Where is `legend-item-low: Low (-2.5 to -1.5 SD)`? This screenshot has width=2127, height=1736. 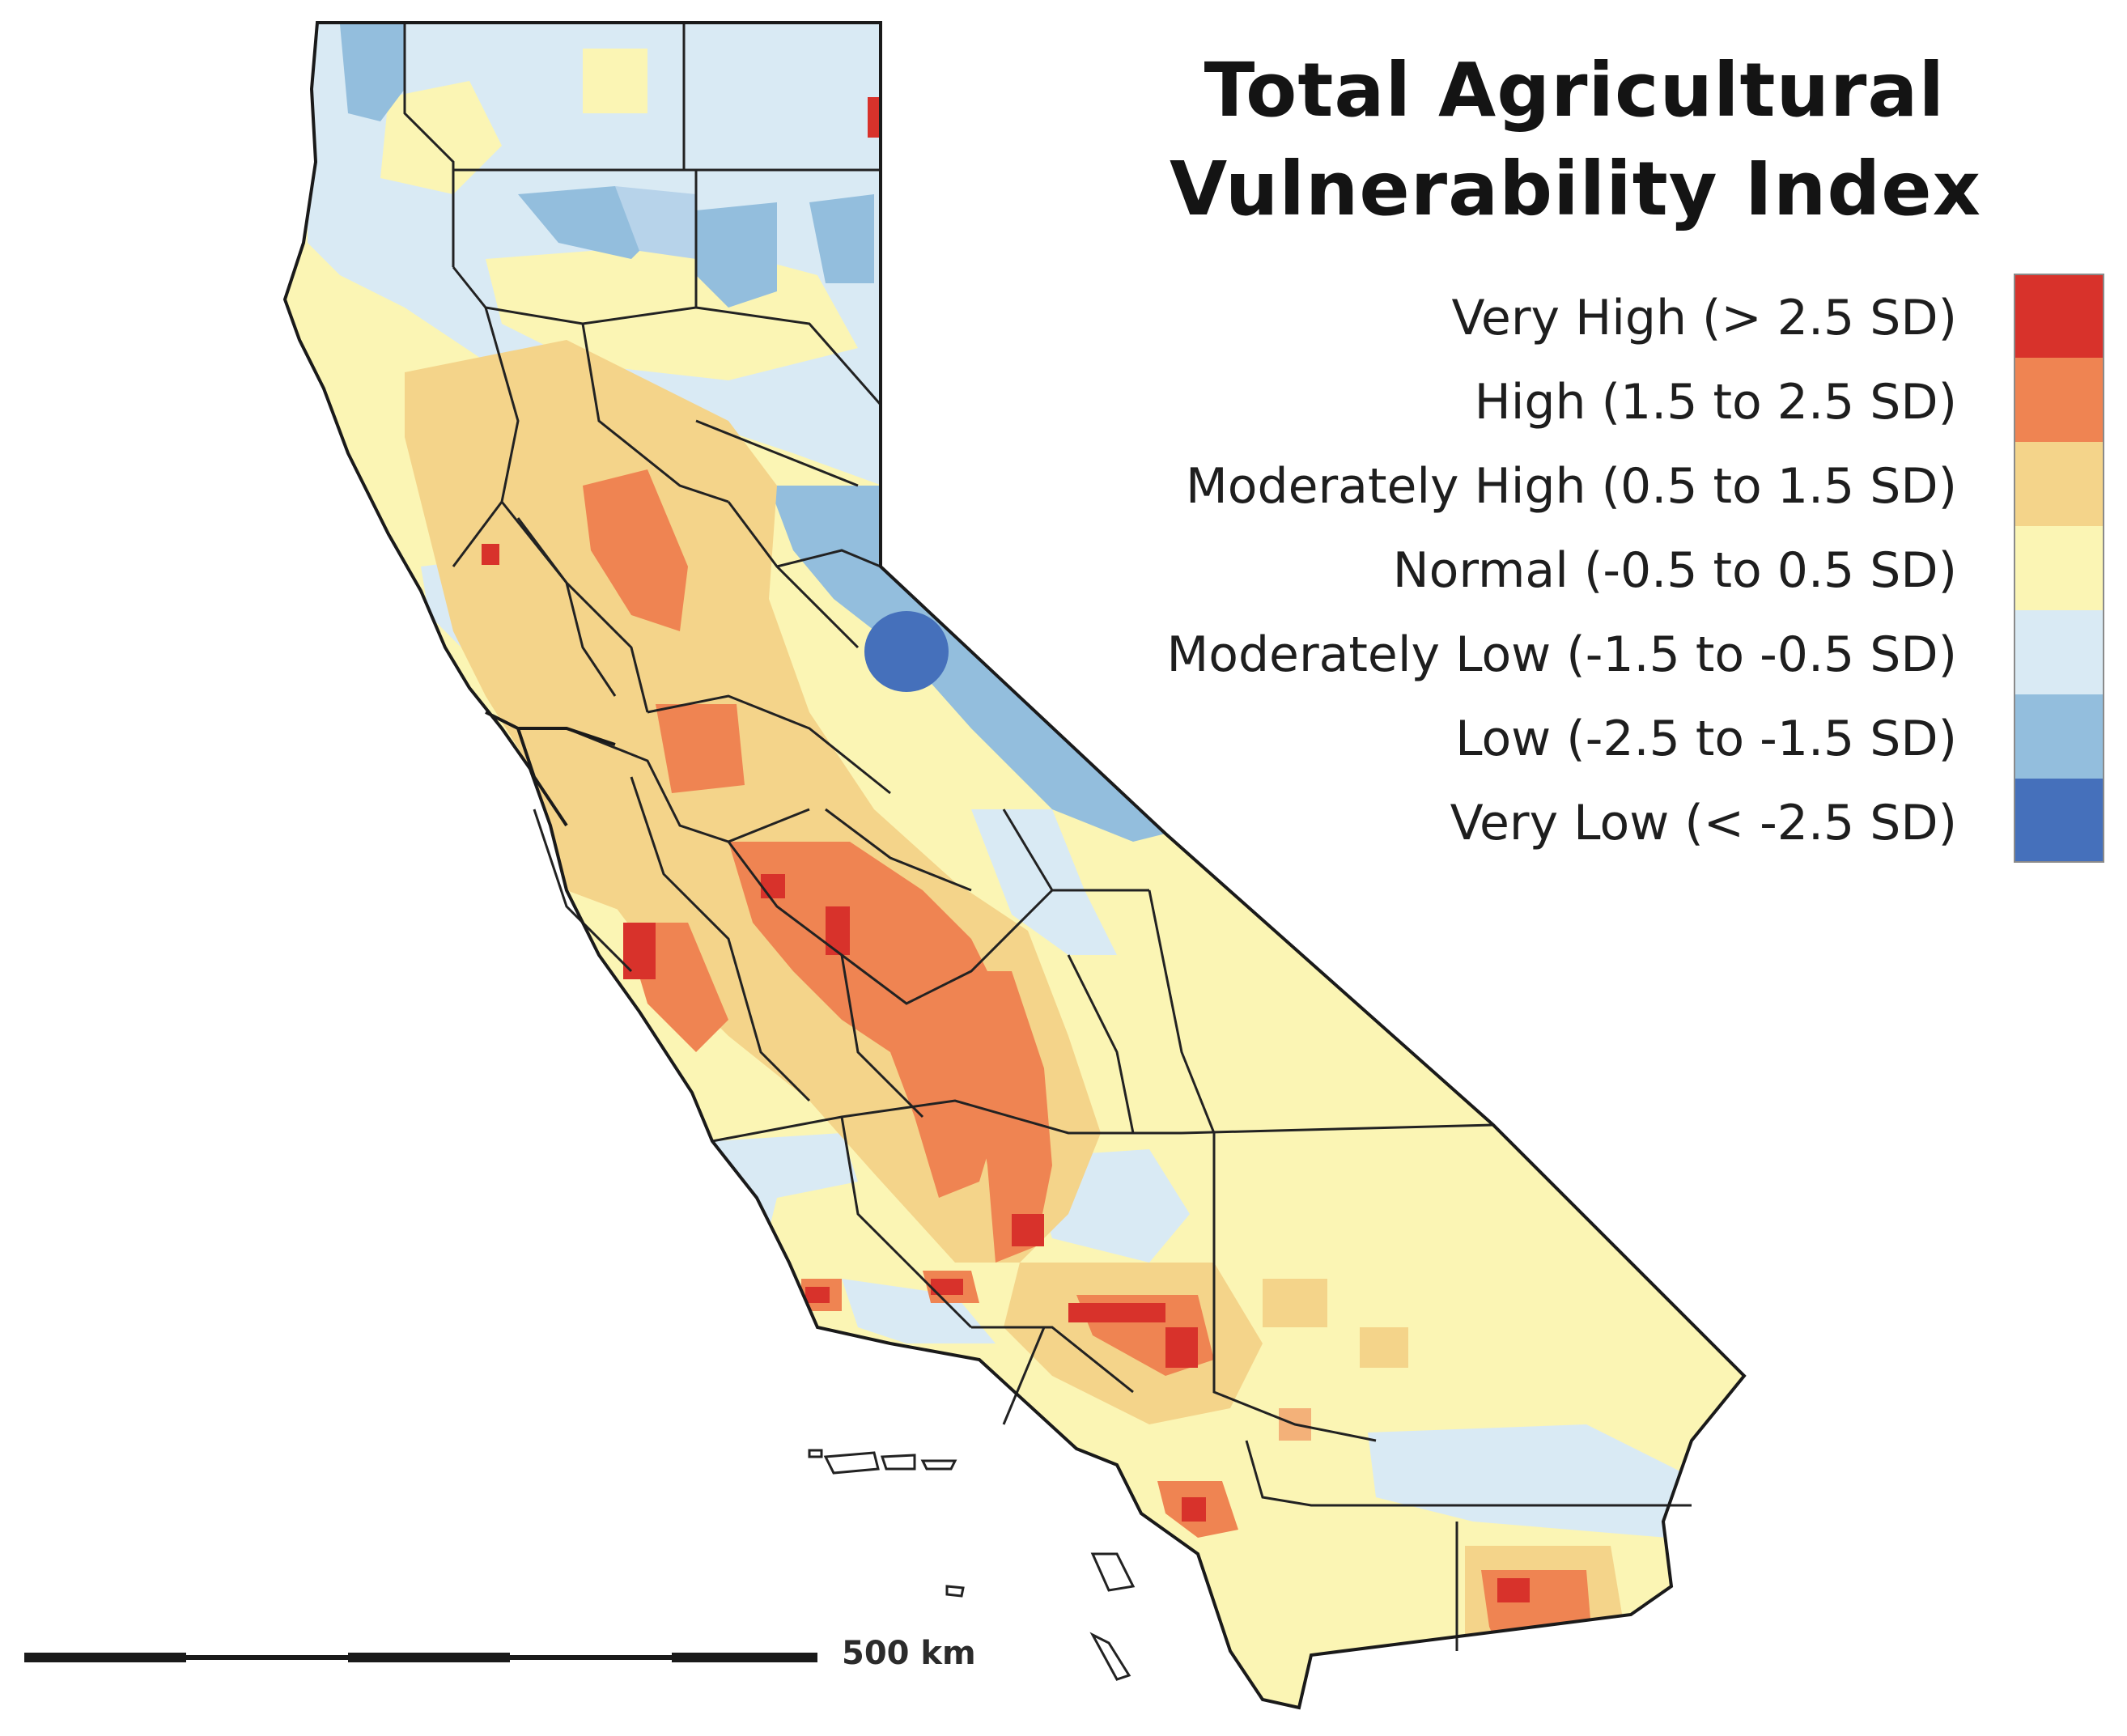 legend-item-low: Low (-2.5 to -1.5 SD) is located at coordinates (1561, 736).